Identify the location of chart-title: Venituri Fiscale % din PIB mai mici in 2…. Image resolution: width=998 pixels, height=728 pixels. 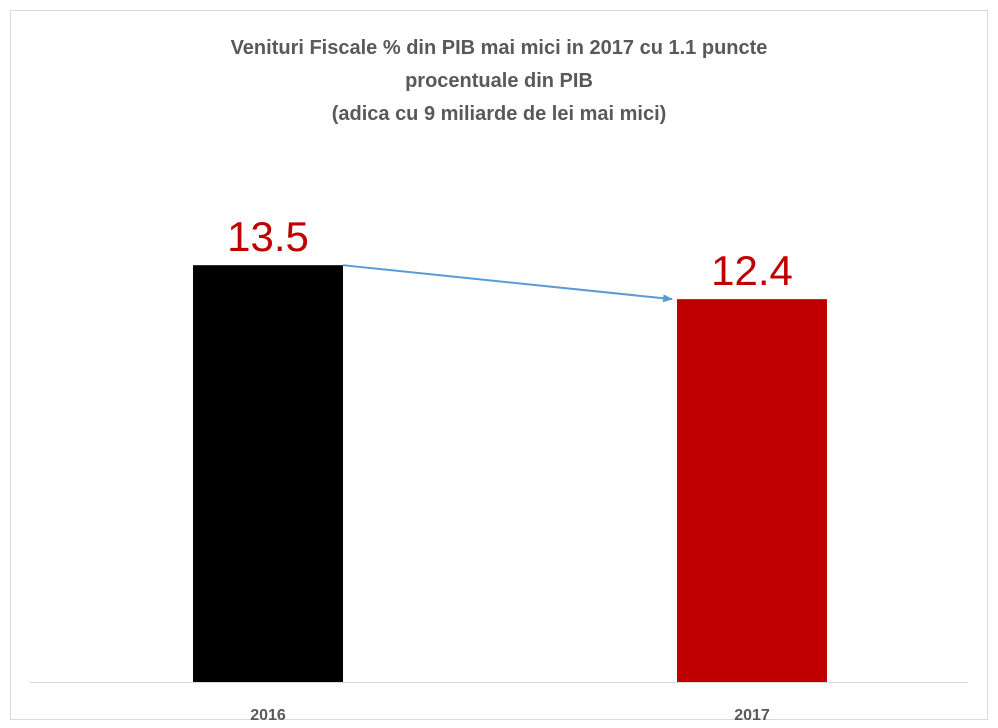
(499, 48).